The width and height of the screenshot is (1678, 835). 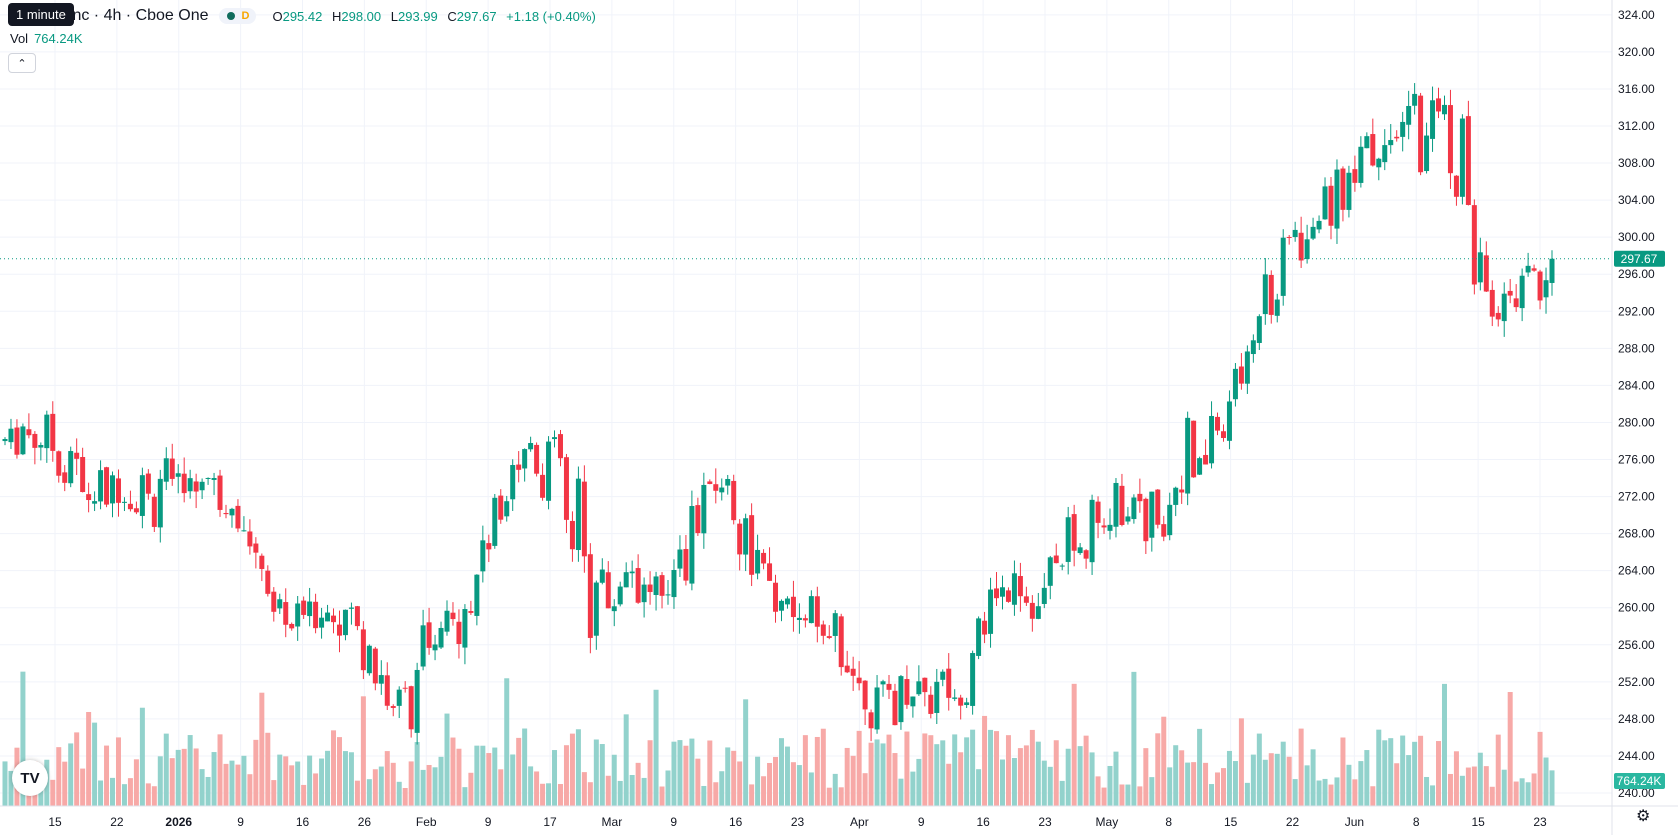 I want to click on time-tick-label: 23, so click(x=1045, y=822).